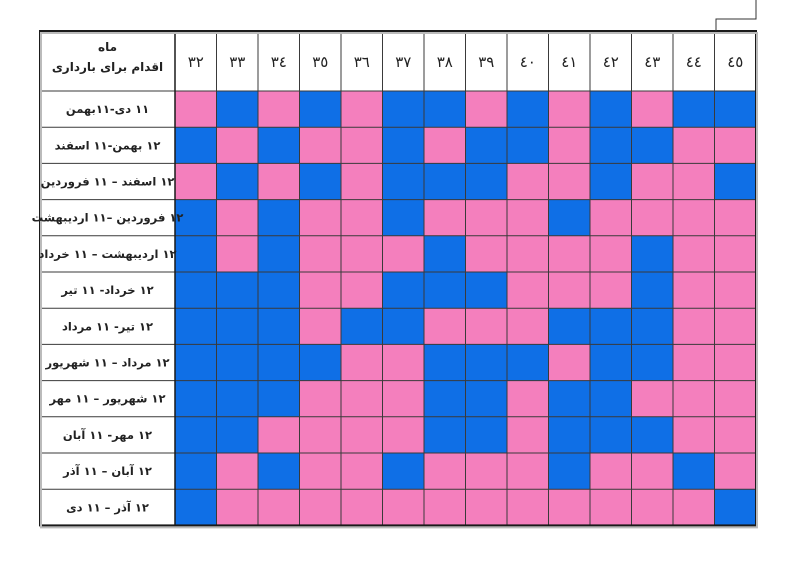 The width and height of the screenshot is (800, 565). What do you see at coordinates (196, 181) in the screenshot?
I see `cell-r3-c1` at bounding box center [196, 181].